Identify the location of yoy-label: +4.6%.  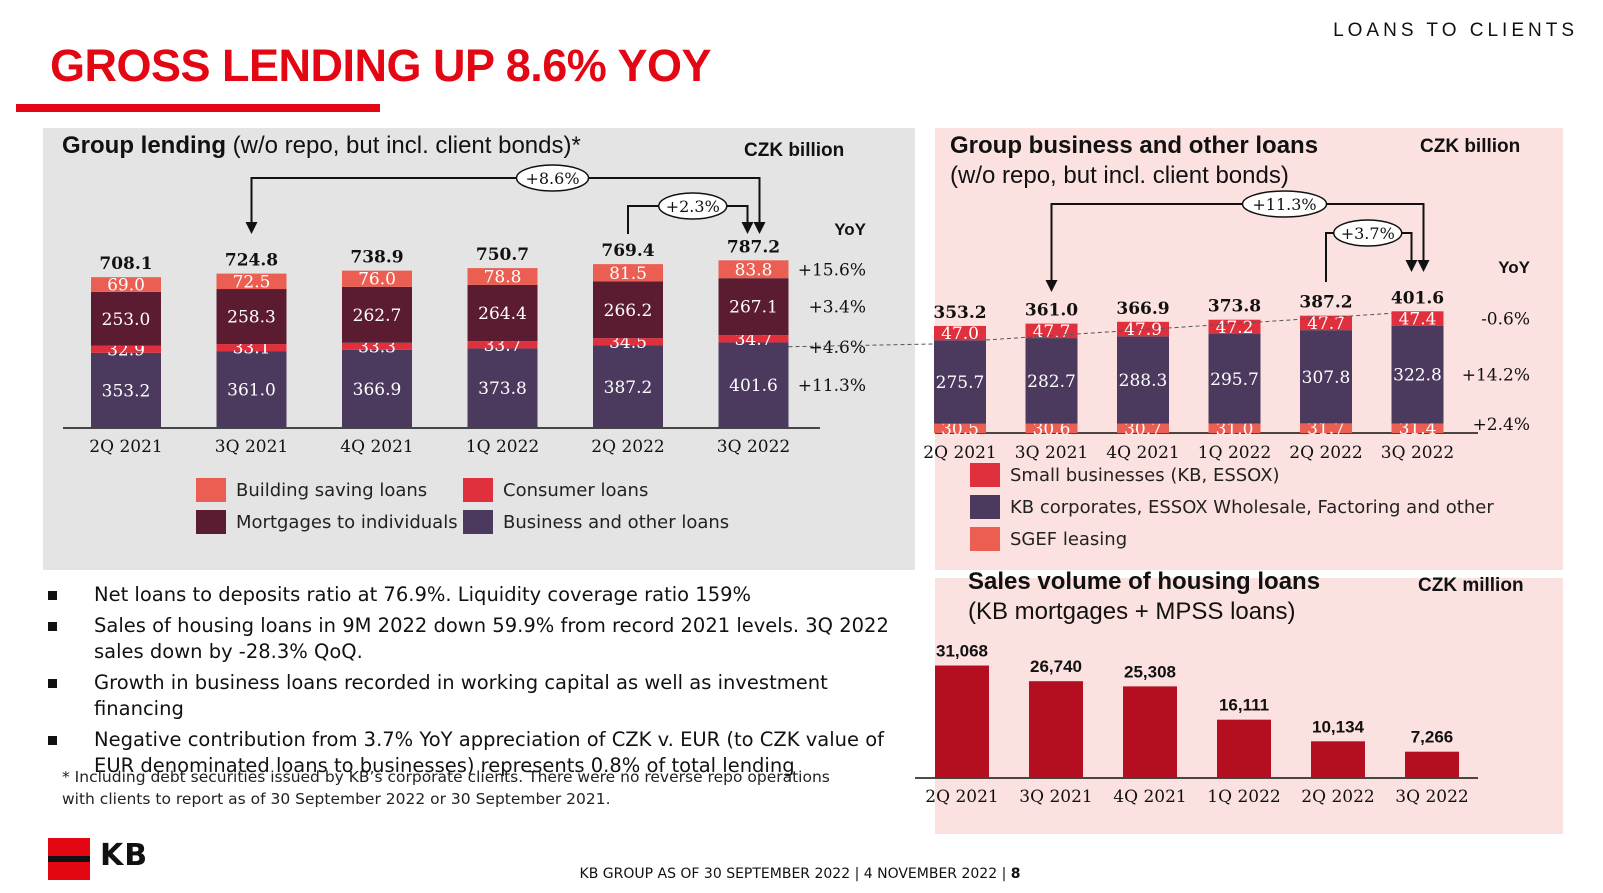
(837, 348).